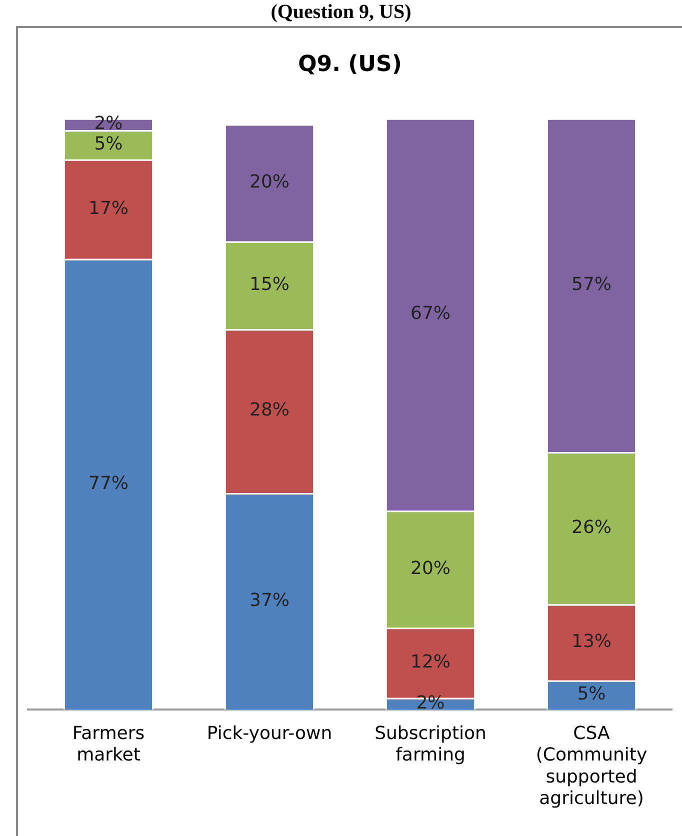  What do you see at coordinates (341, 12) in the screenshot?
I see `text: (Question 9, US)` at bounding box center [341, 12].